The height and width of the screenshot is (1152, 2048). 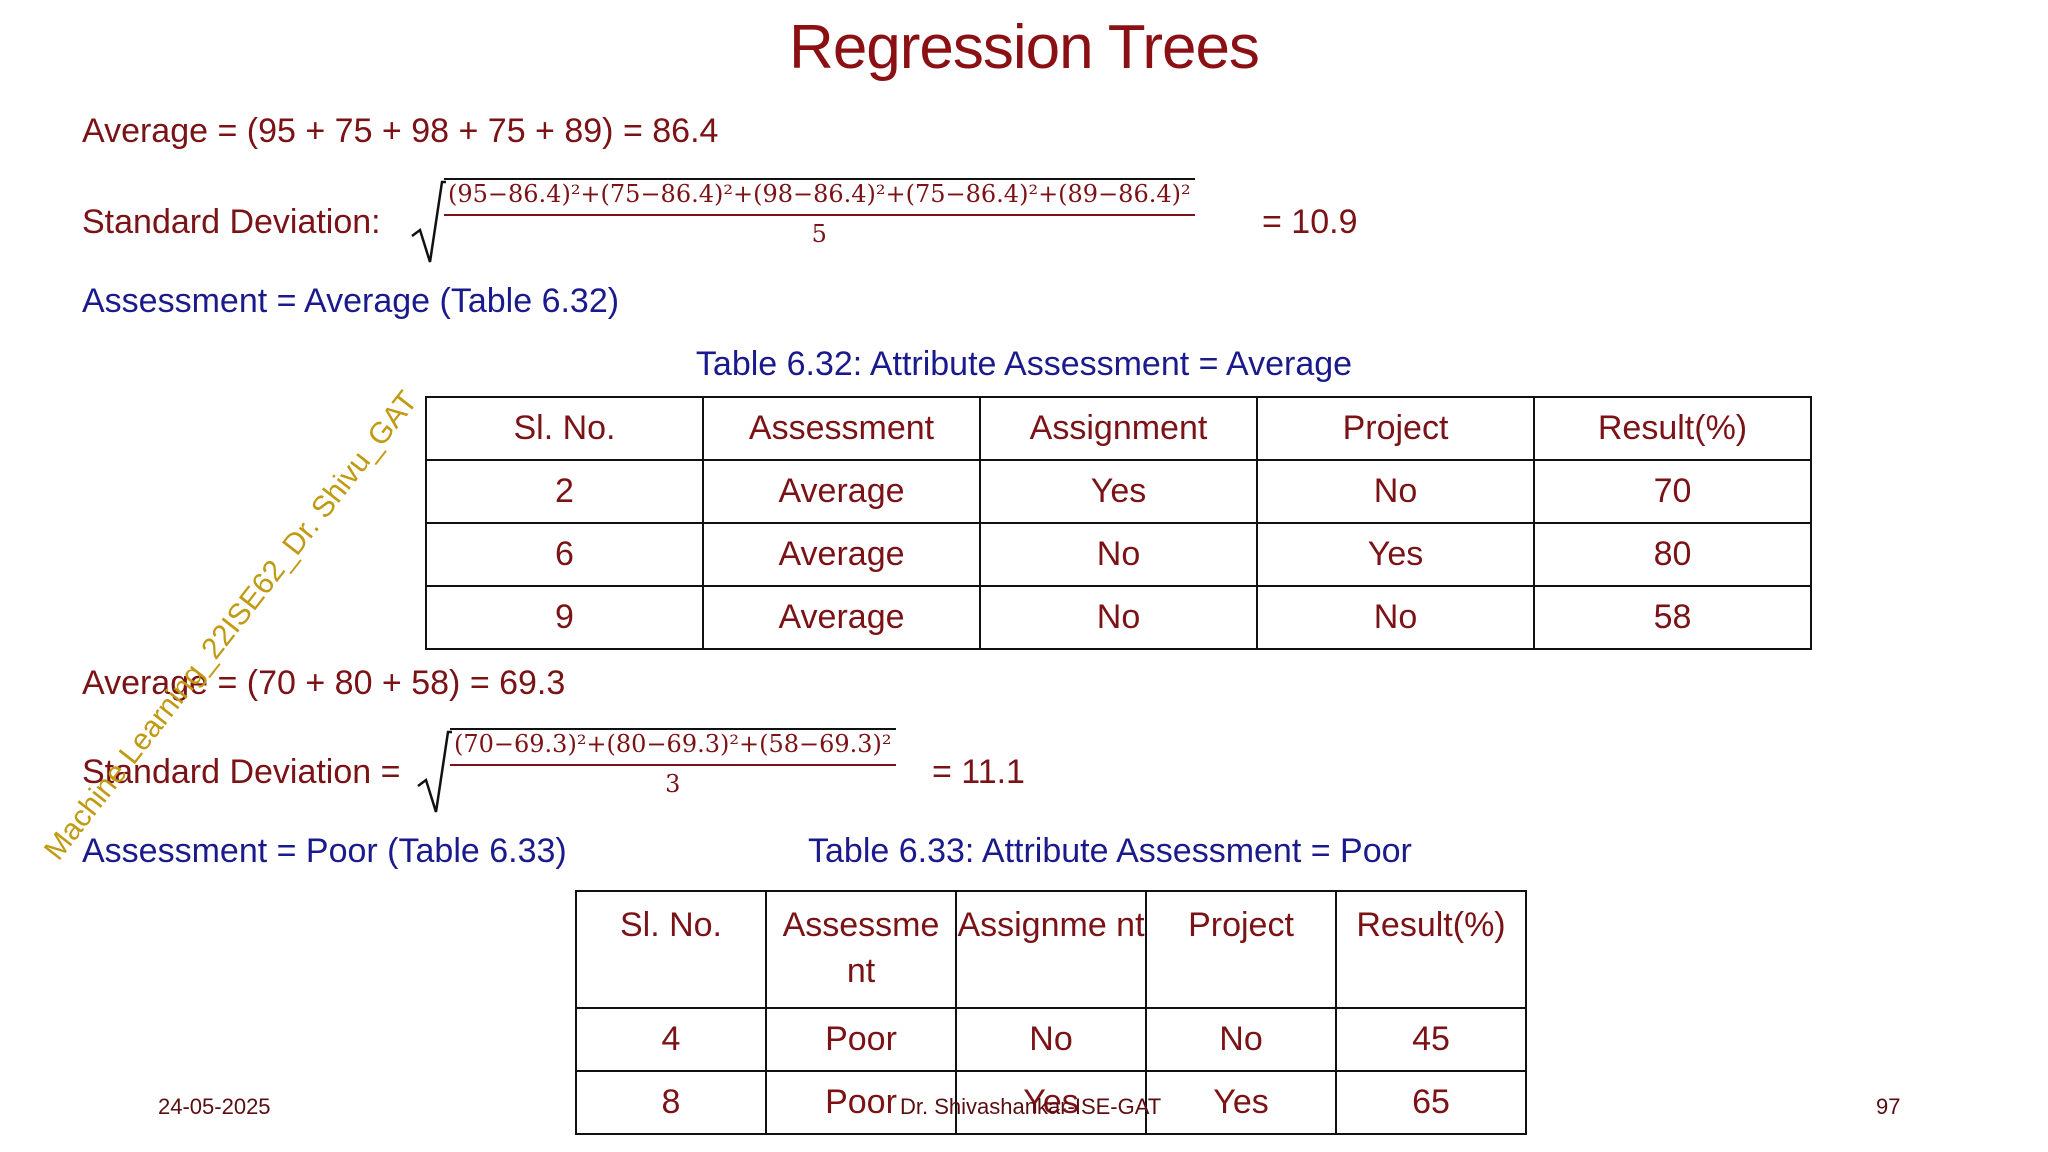 What do you see at coordinates (231, 626) in the screenshot?
I see `watermark: Machine Learning_22ISE62_Dr. Shivu_GAT` at bounding box center [231, 626].